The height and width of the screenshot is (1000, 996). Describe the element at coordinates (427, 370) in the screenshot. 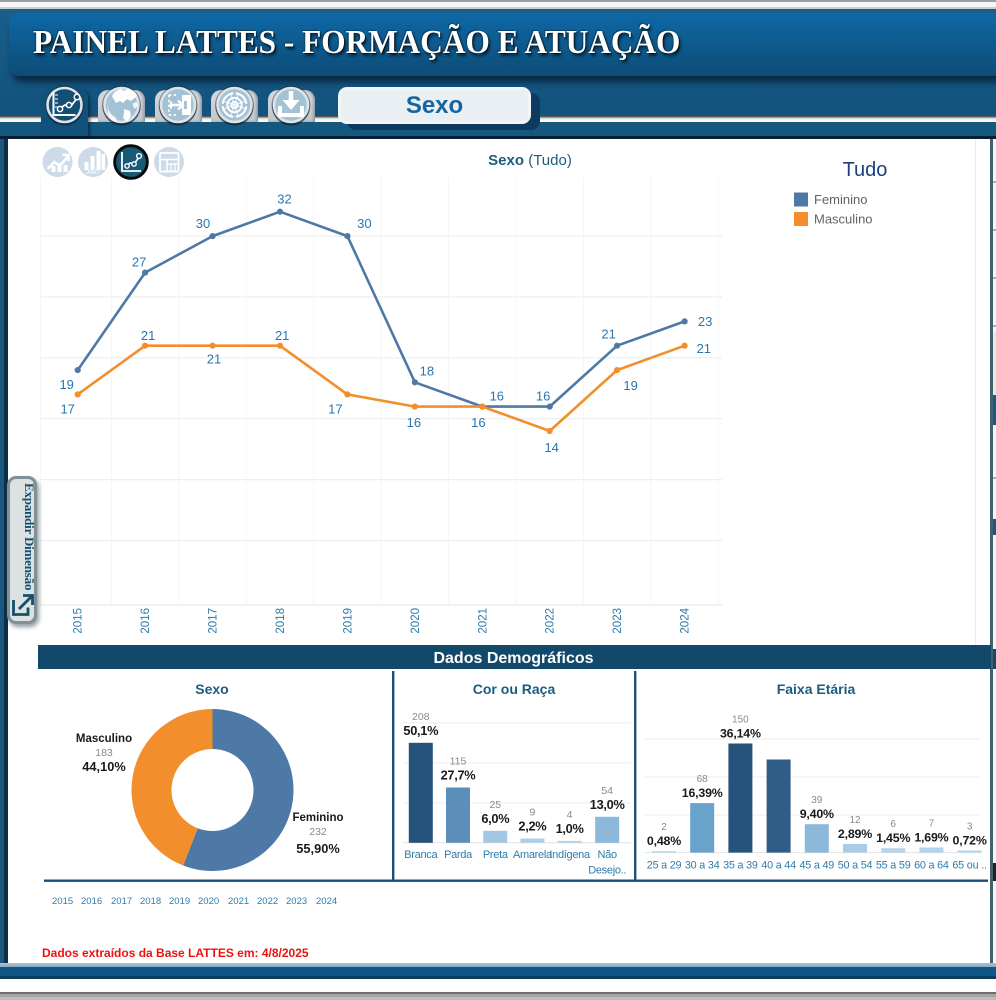

I see `svg-text: 18` at that location.